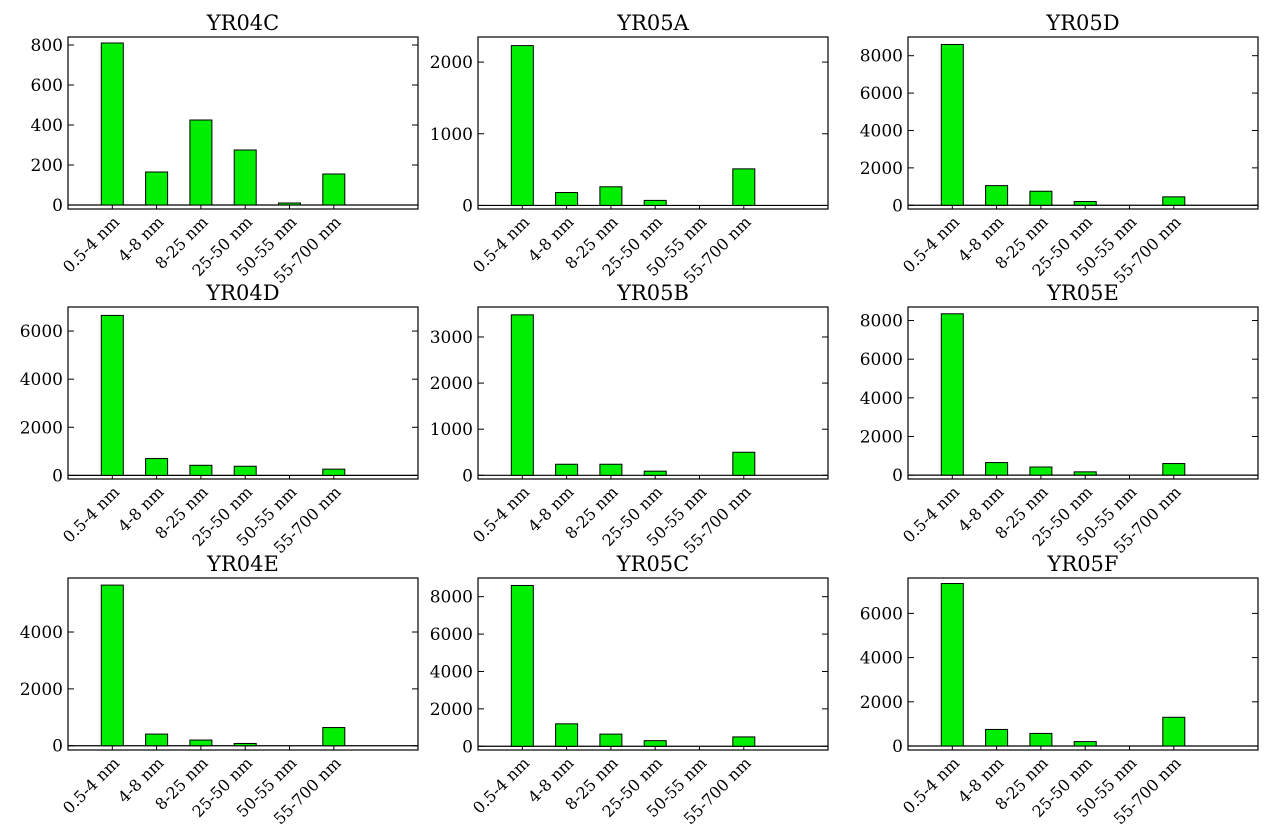  What do you see at coordinates (652, 293) in the screenshot?
I see `chart-title: YR05B` at bounding box center [652, 293].